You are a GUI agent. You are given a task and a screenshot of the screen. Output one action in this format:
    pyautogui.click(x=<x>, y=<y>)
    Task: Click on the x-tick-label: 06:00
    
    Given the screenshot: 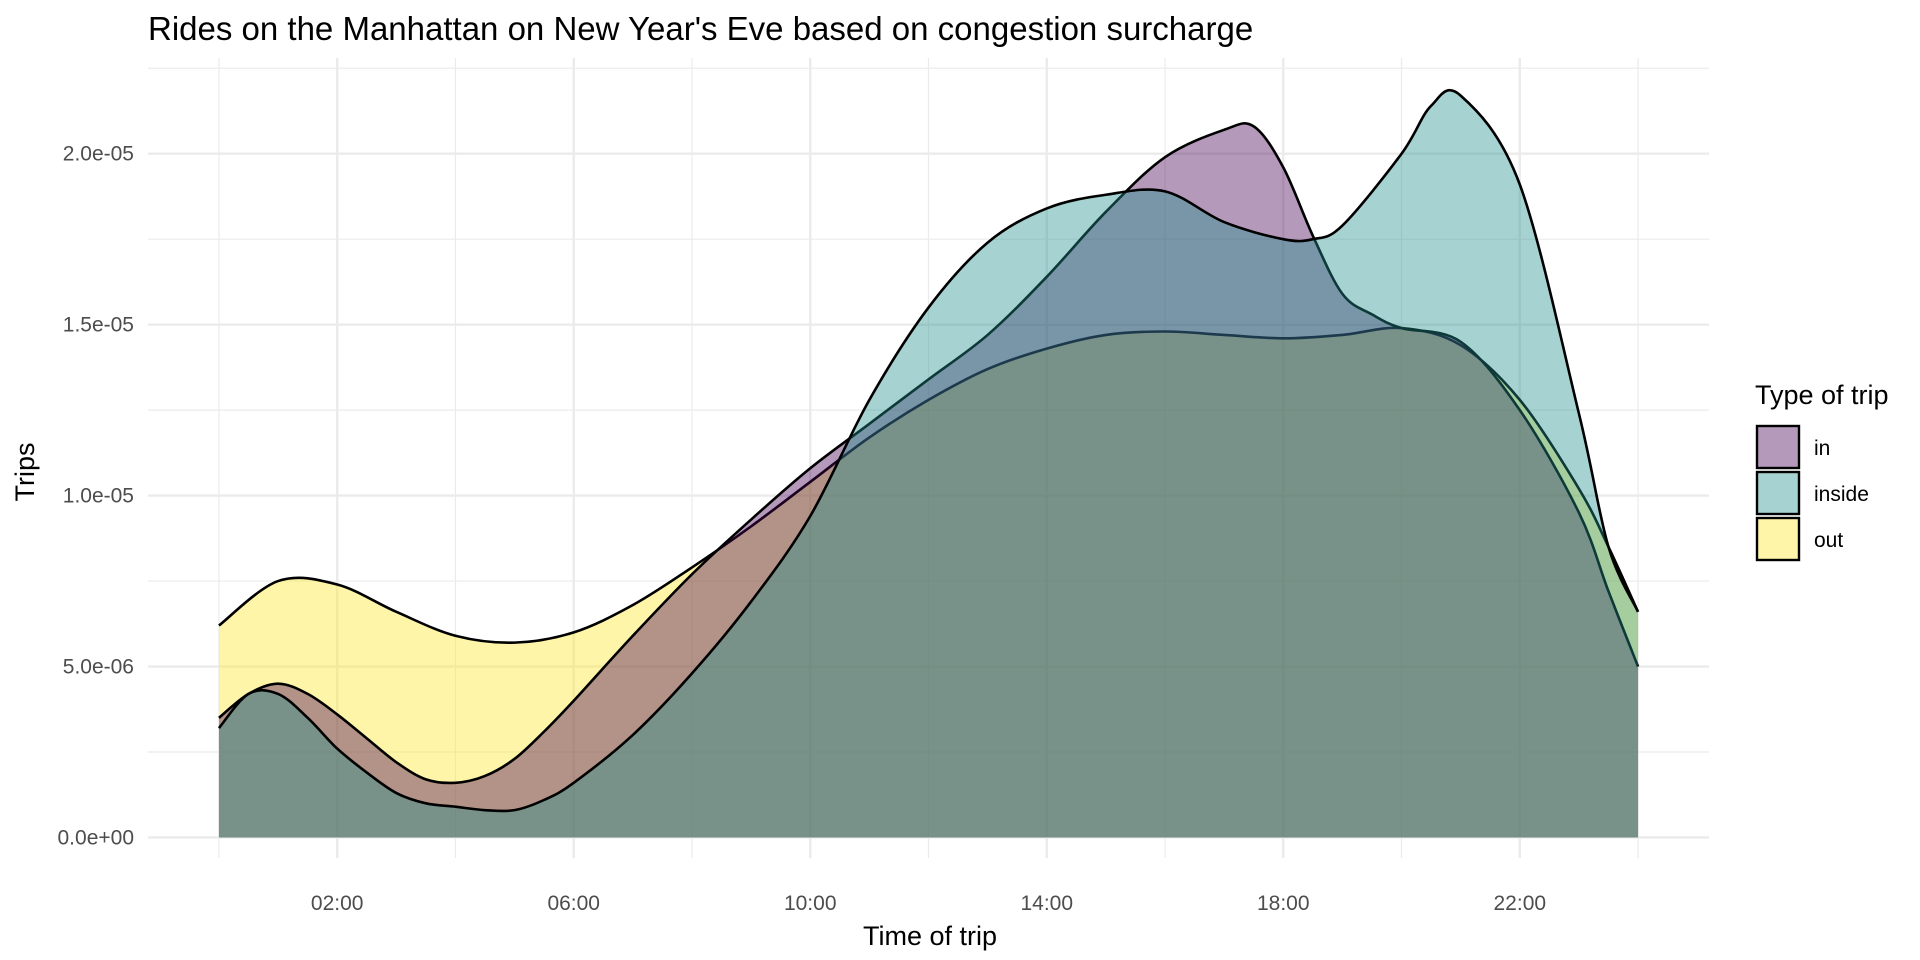 What is the action you would take?
    pyautogui.click(x=573, y=903)
    